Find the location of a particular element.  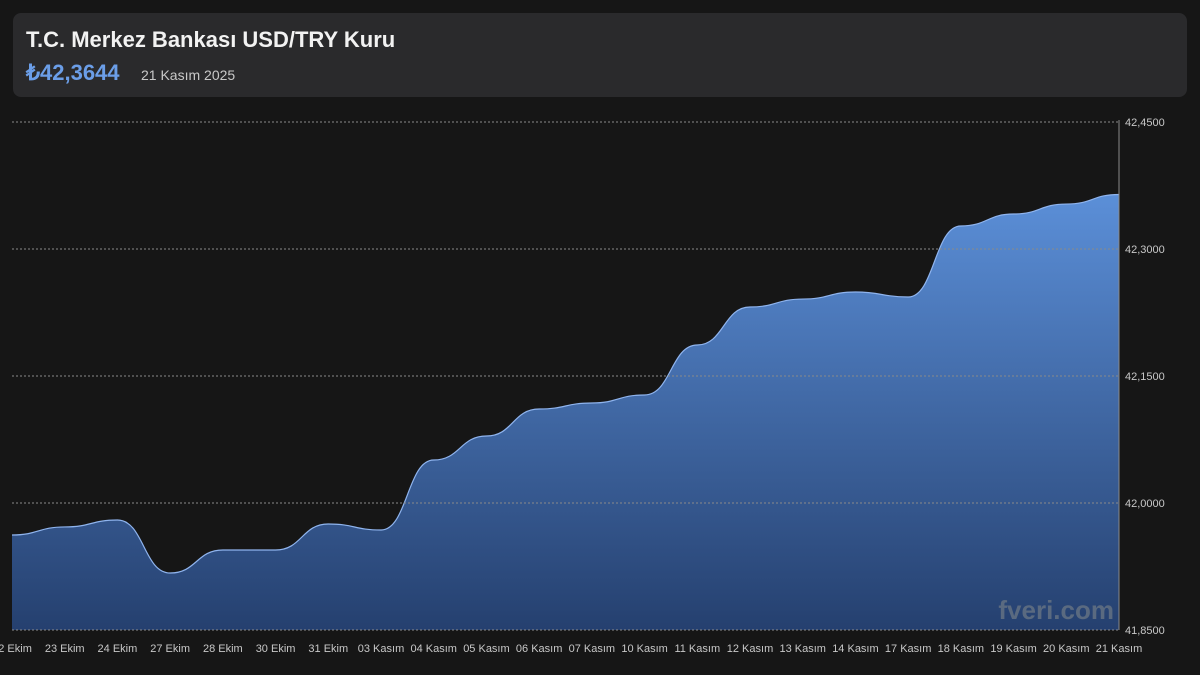

x-tick-label: 23 Ekim is located at coordinates (65, 649).